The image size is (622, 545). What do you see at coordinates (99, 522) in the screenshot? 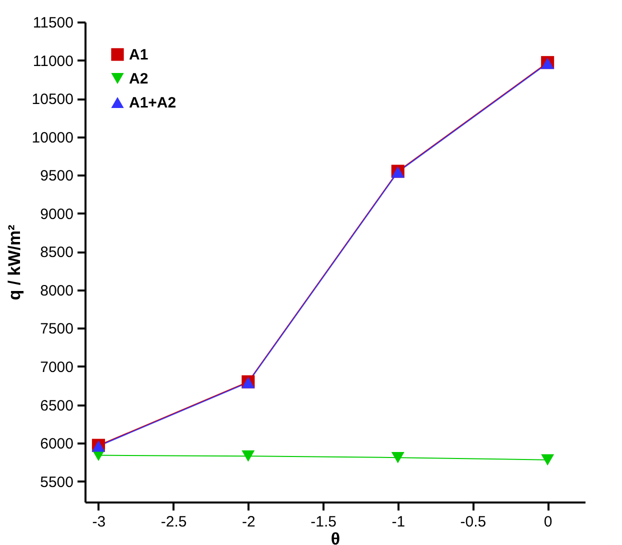
I see `x-tick-label: -3` at bounding box center [99, 522].